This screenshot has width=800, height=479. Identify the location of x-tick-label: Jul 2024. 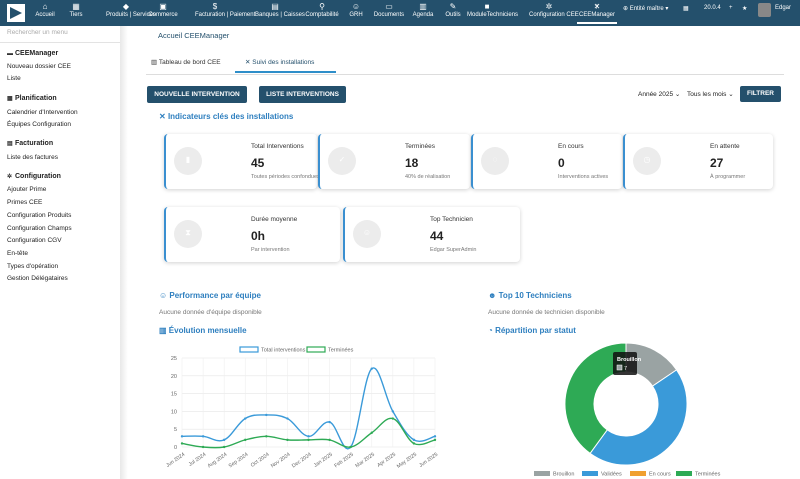
(198, 460).